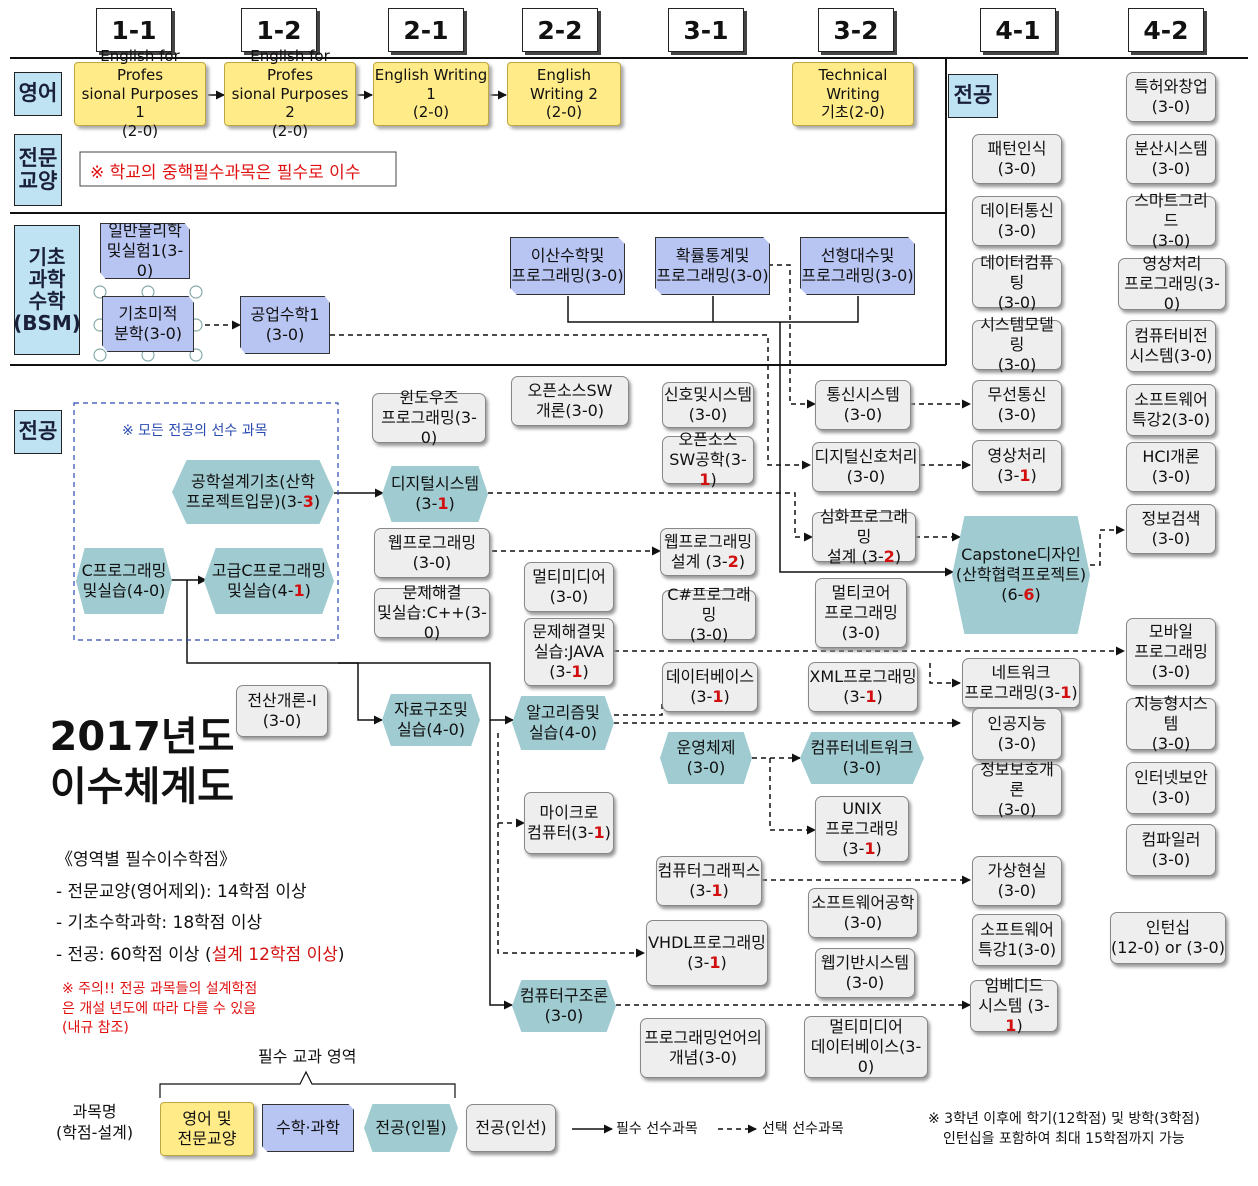  I want to click on area-label-english: 영어, so click(38, 94).